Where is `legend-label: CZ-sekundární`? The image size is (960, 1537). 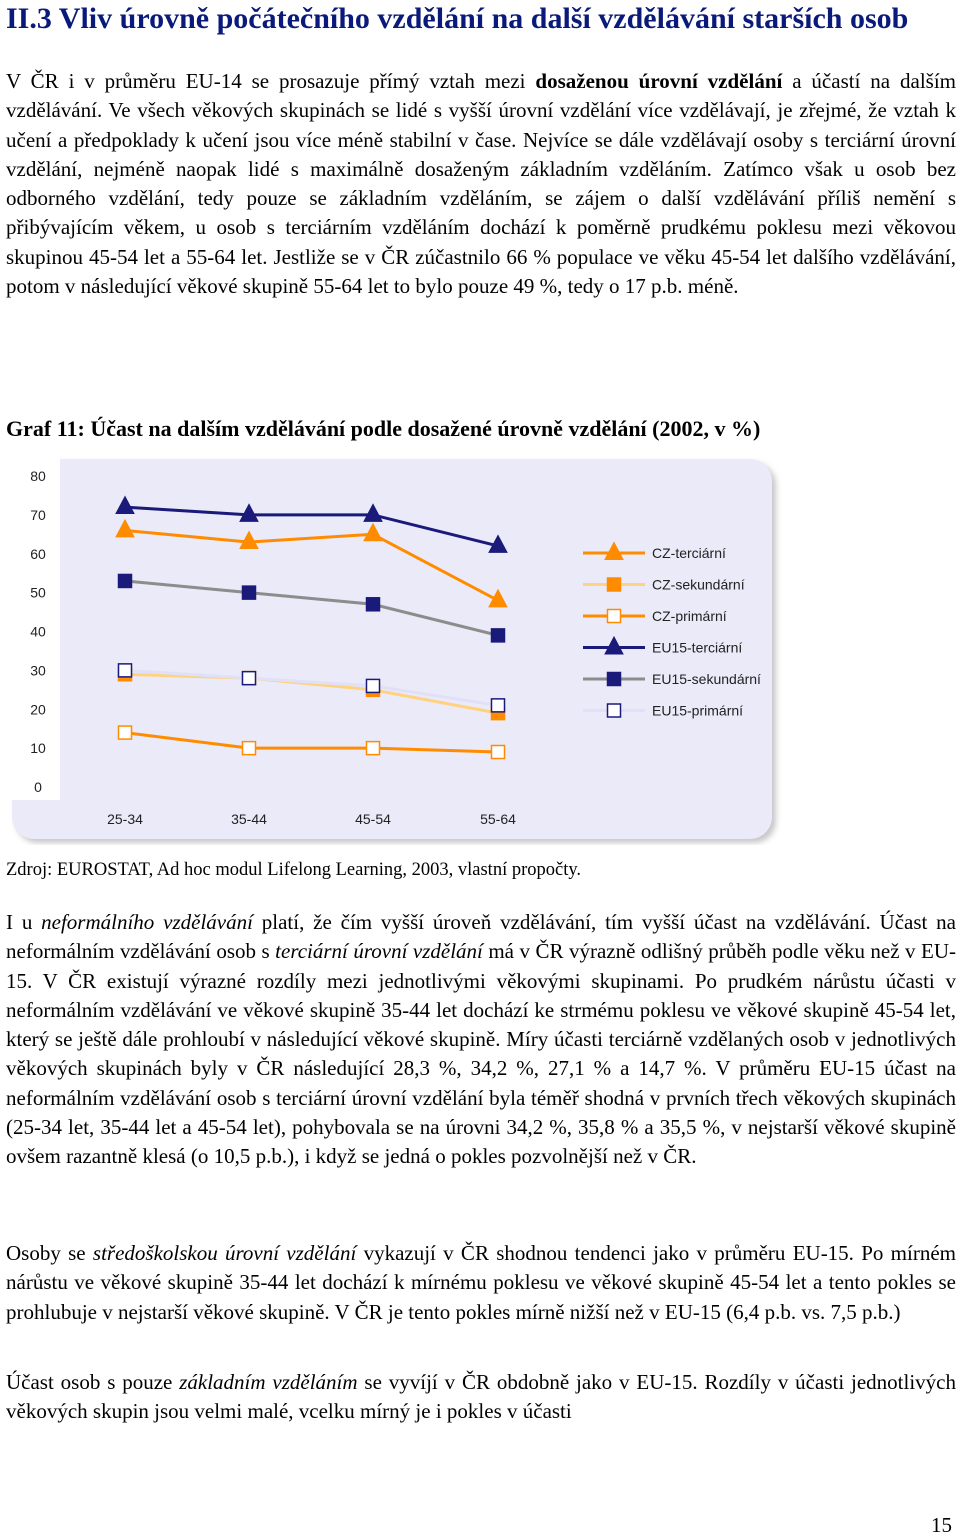
legend-label: CZ-sekundární is located at coordinates (698, 585).